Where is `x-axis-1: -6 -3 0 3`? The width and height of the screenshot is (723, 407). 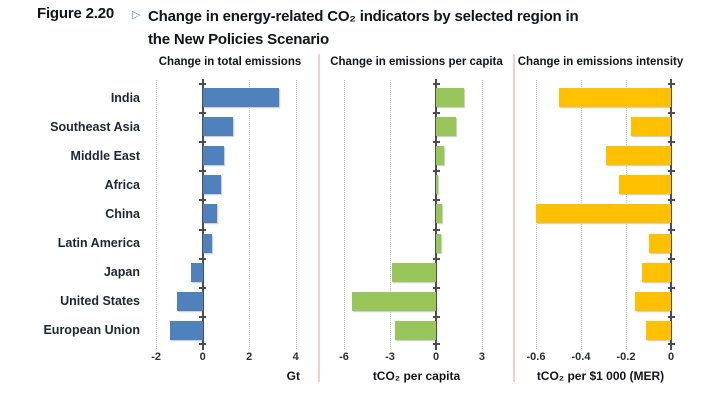 x-axis-1: -6 -3 0 3 is located at coordinates (416, 358).